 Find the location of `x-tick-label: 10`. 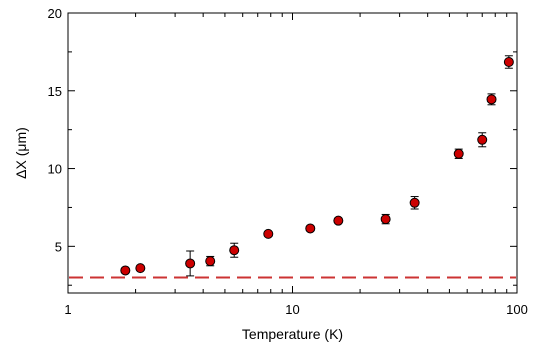

x-tick-label: 10 is located at coordinates (292, 309).